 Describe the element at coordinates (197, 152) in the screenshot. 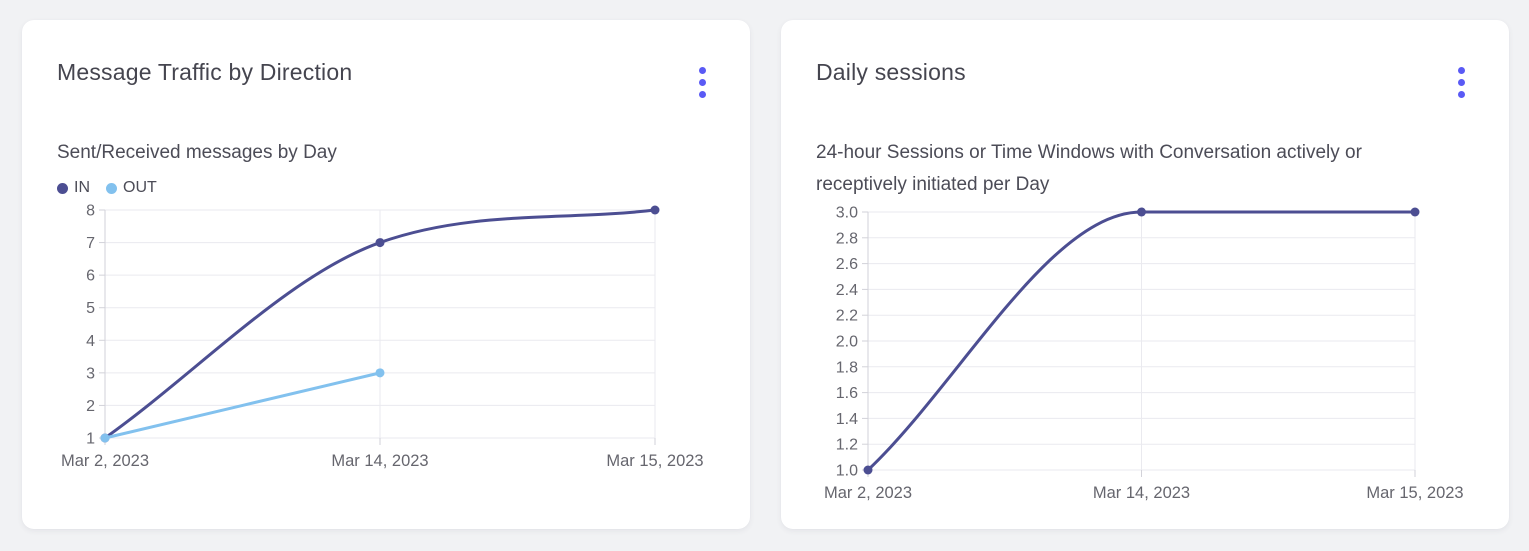

I see `card-subtitle: Sent/Received messages by Day` at that location.